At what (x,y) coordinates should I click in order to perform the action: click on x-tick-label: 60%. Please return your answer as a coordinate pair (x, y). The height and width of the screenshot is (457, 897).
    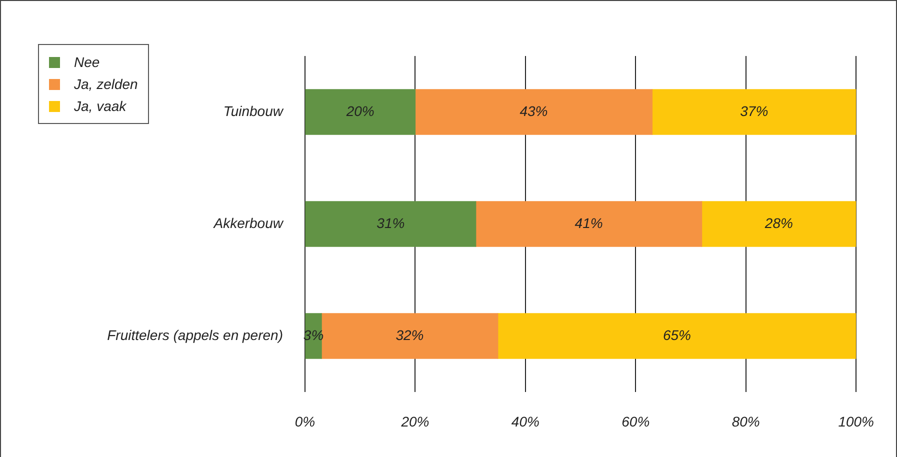
    Looking at the image, I should click on (636, 421).